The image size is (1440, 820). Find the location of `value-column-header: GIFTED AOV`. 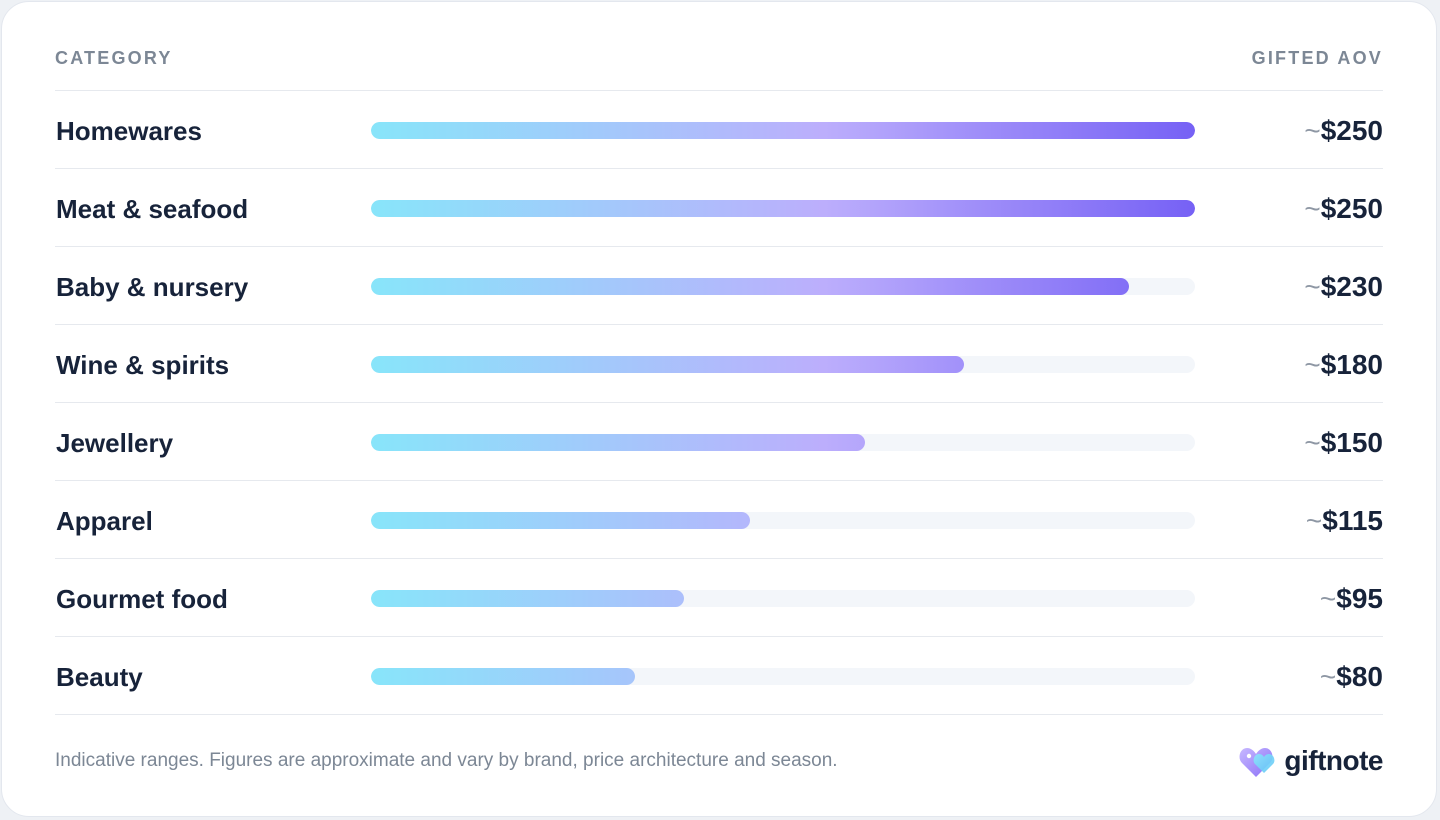

value-column-header: GIFTED AOV is located at coordinates (1317, 58).